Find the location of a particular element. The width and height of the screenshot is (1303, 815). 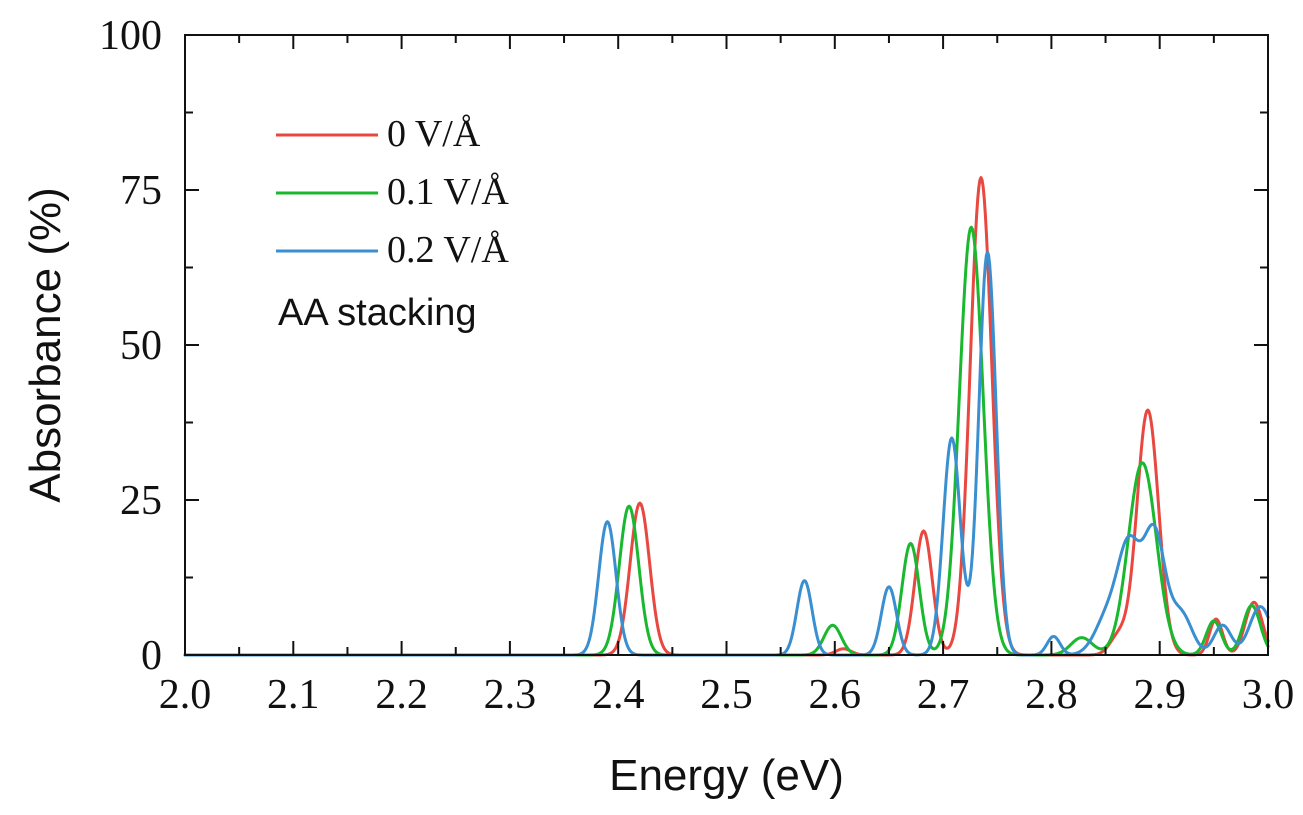

y-tick-label: 50 is located at coordinates (141, 346).